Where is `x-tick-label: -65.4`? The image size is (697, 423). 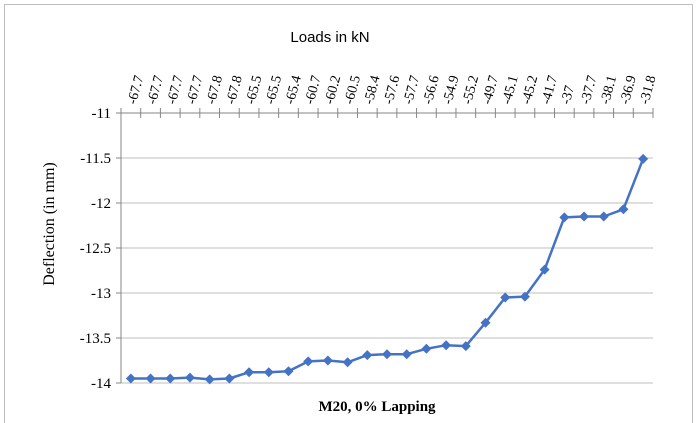 x-tick-label: -65.4 is located at coordinates (294, 90).